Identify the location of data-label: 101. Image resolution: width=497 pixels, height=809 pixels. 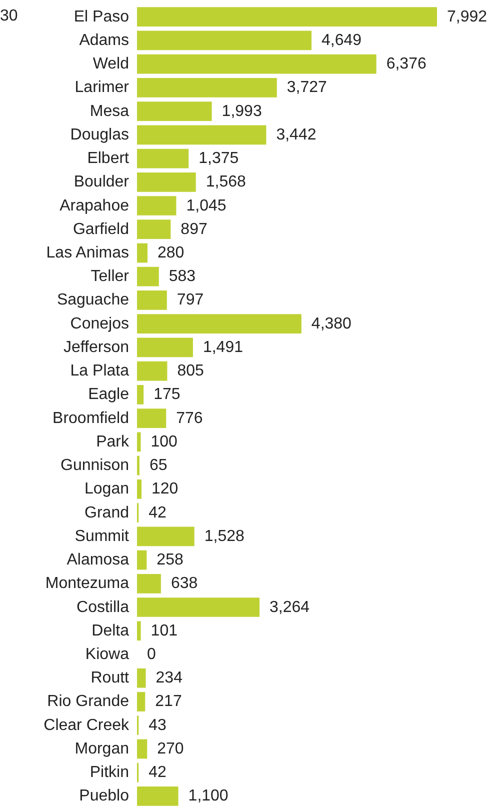
(164, 631).